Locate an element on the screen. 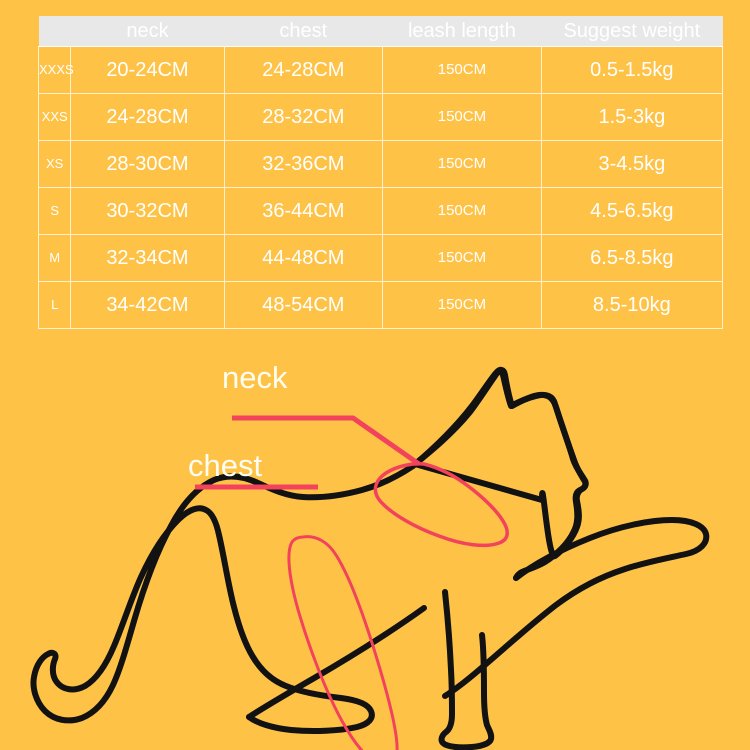 This screenshot has width=750, height=750. neck-leader-line-icon is located at coordinates (326, 441).